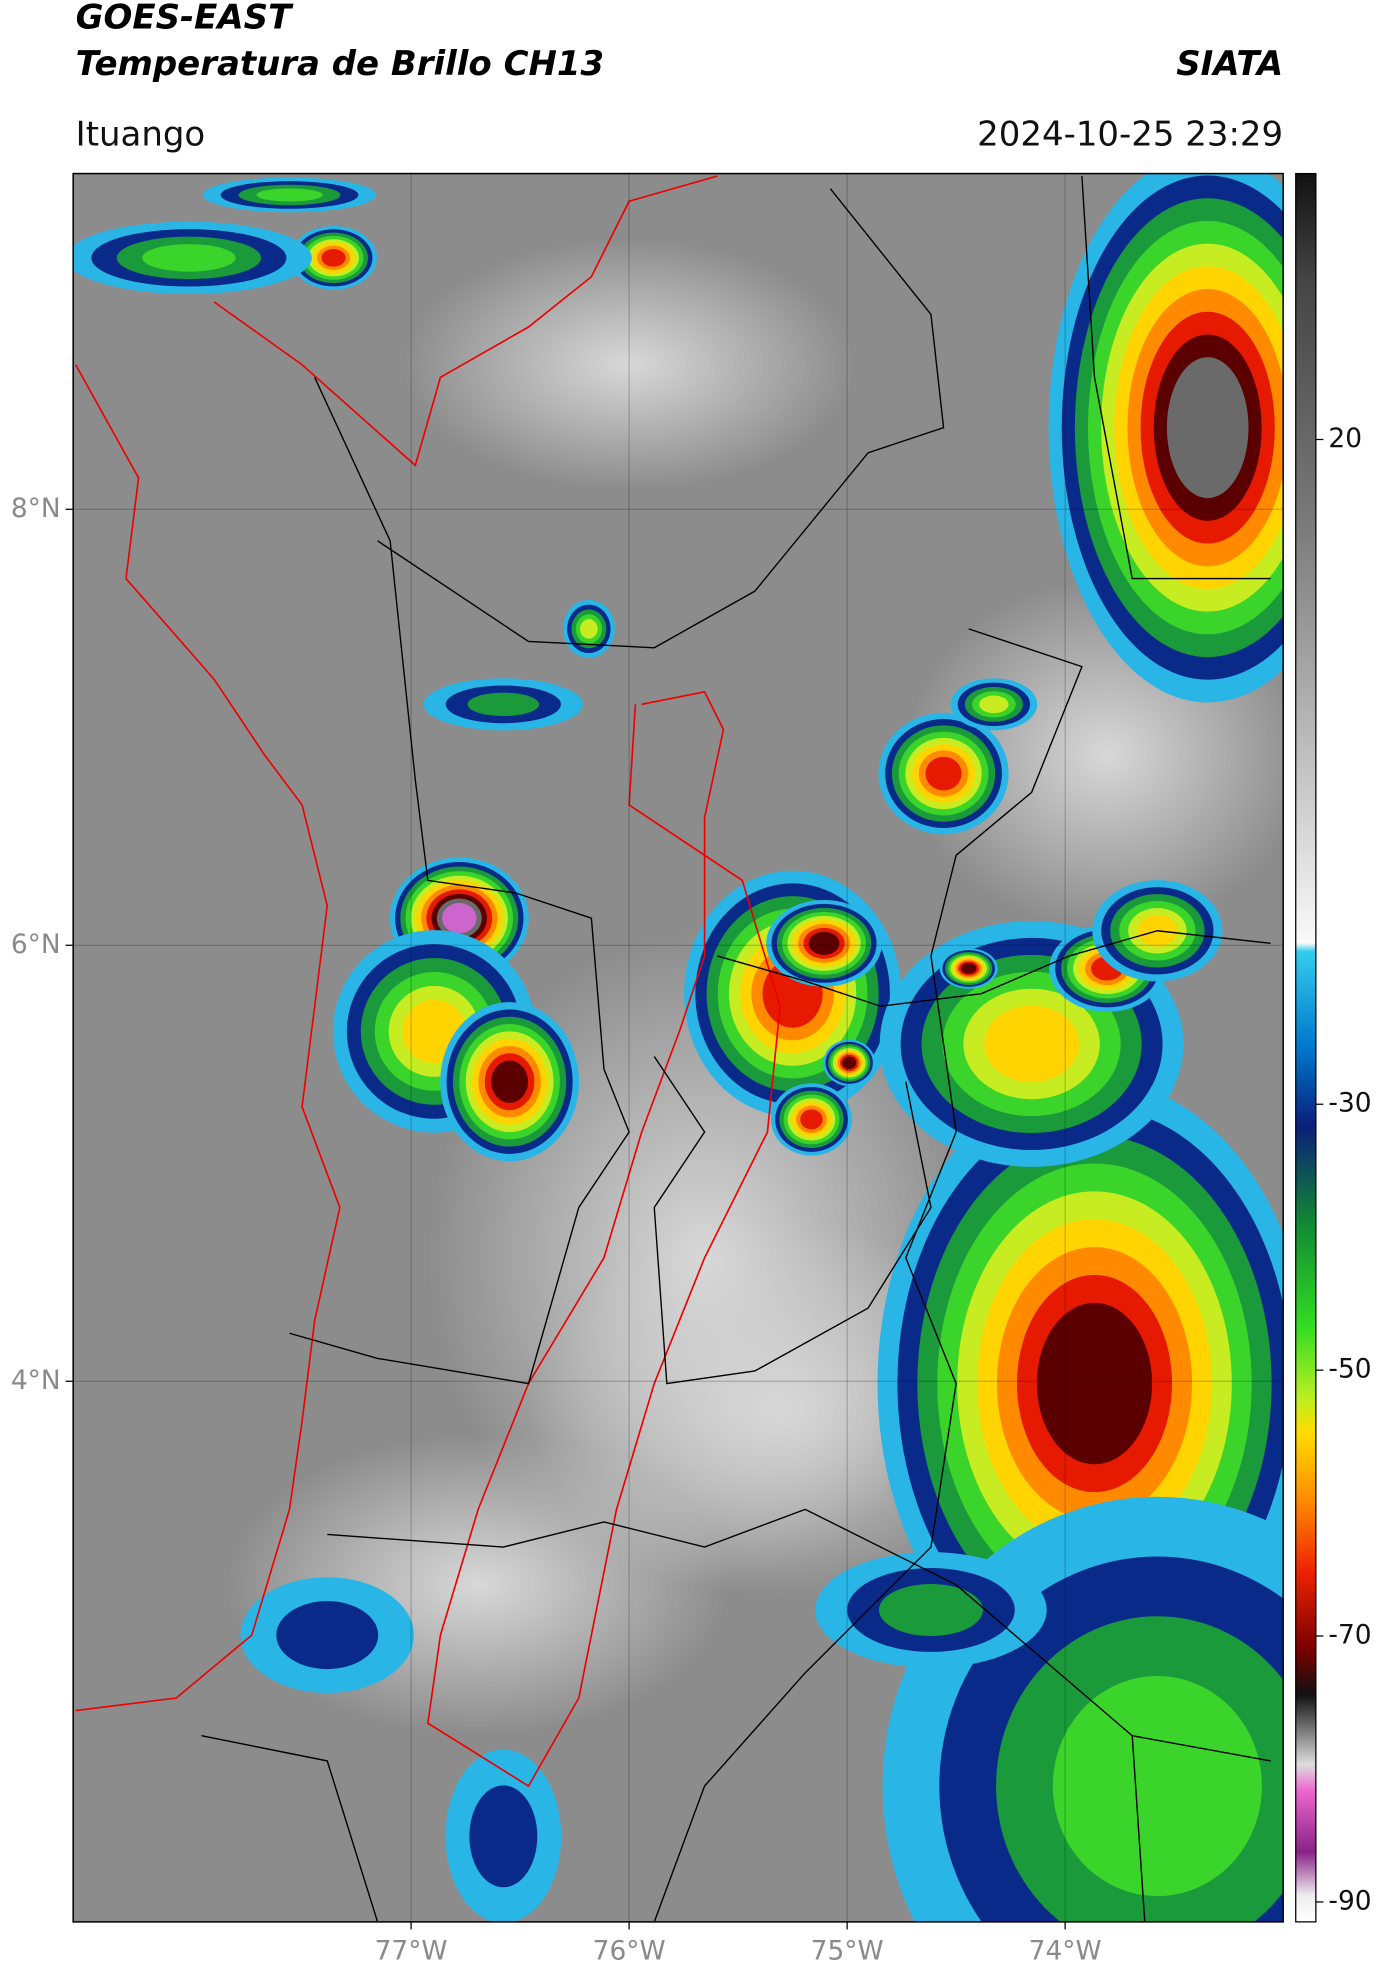  Describe the element at coordinates (1345, 438) in the screenshot. I see `colorbar-tick-label: 20` at that location.